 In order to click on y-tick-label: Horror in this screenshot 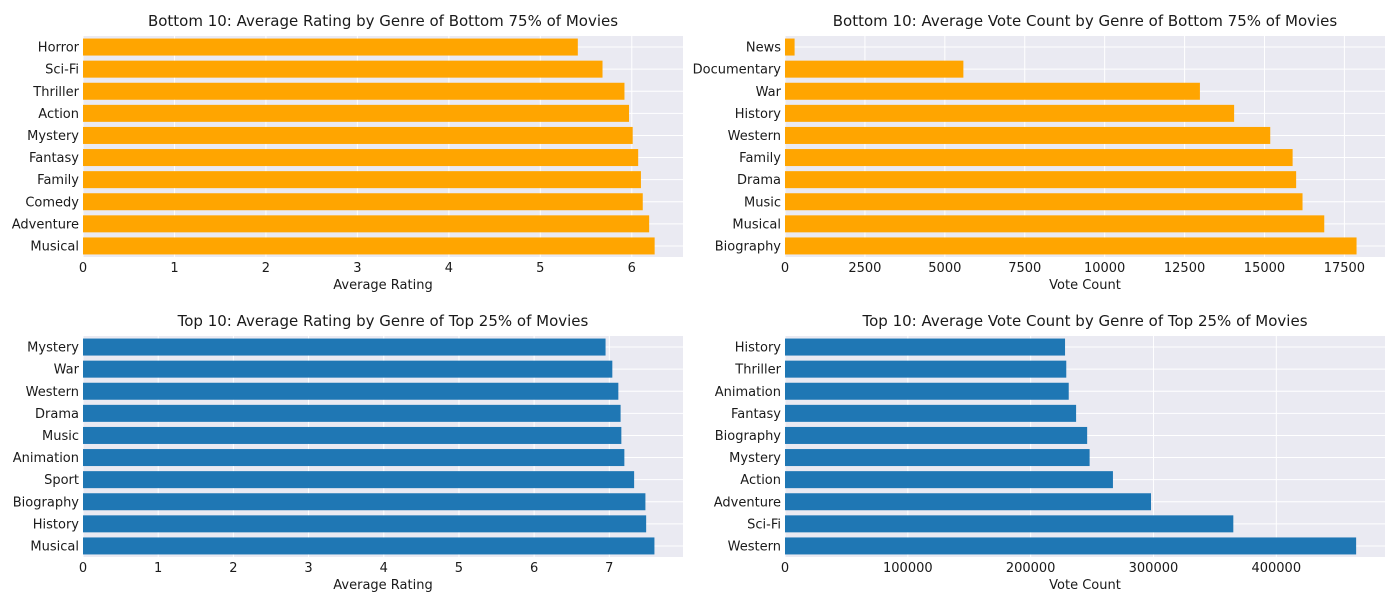, I will do `click(59, 48)`.